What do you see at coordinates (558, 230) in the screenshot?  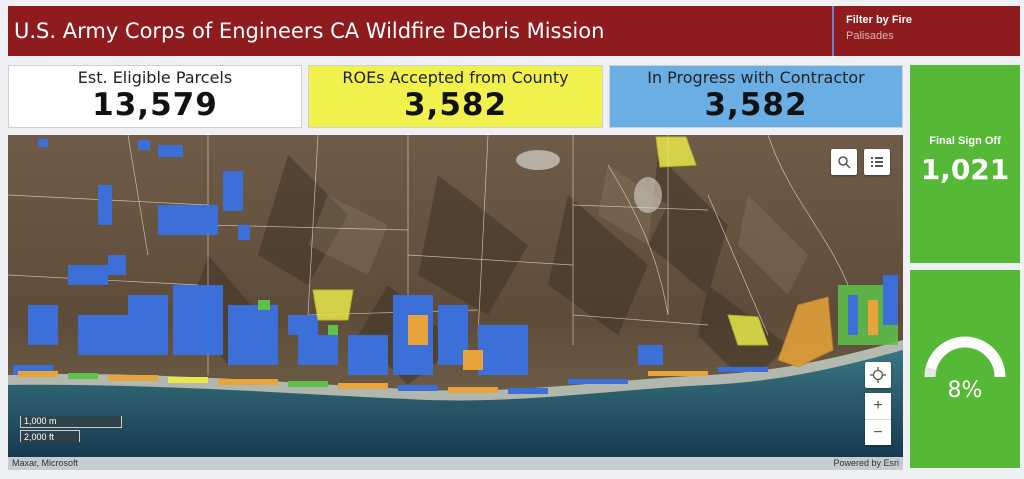 I see `highlights` at bounding box center [558, 230].